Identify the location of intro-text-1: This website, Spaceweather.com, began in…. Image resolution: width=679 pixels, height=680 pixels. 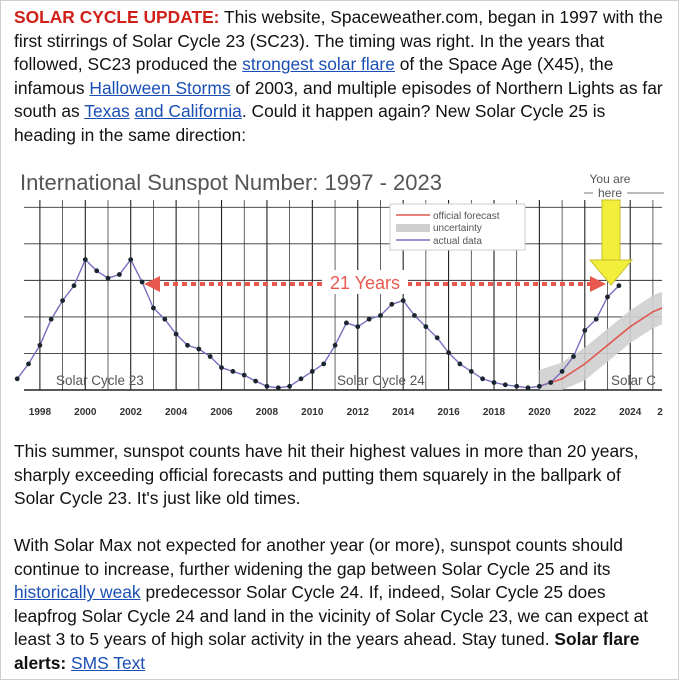
(338, 41).